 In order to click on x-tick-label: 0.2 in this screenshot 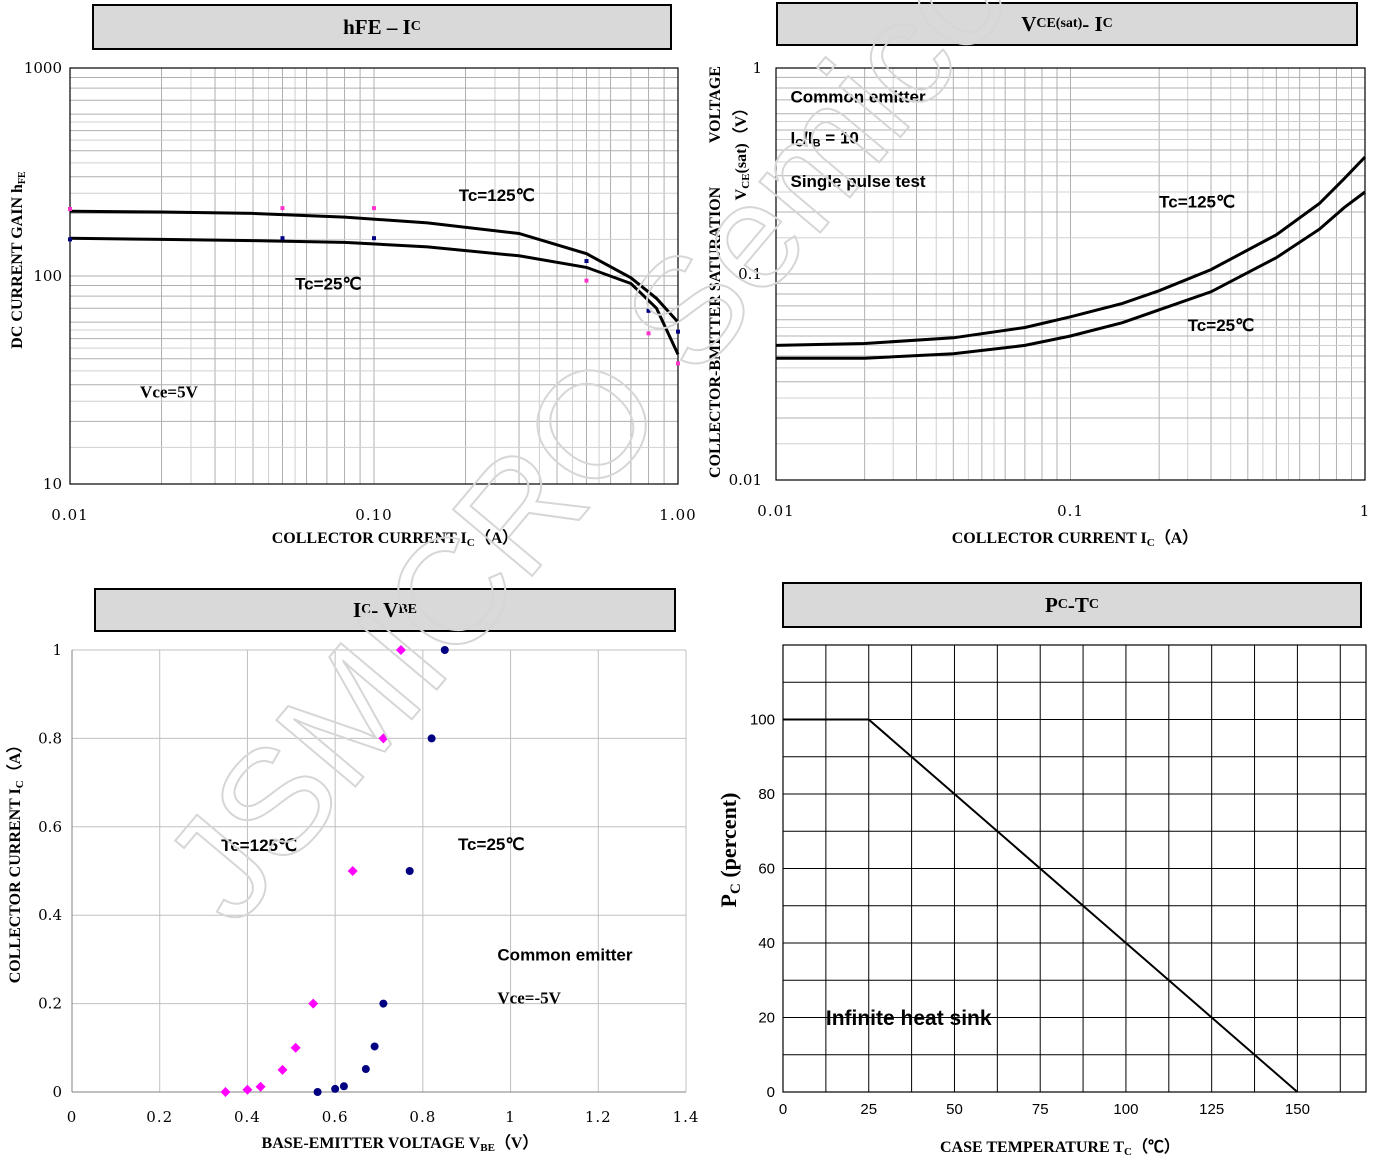, I will do `click(159, 1117)`.